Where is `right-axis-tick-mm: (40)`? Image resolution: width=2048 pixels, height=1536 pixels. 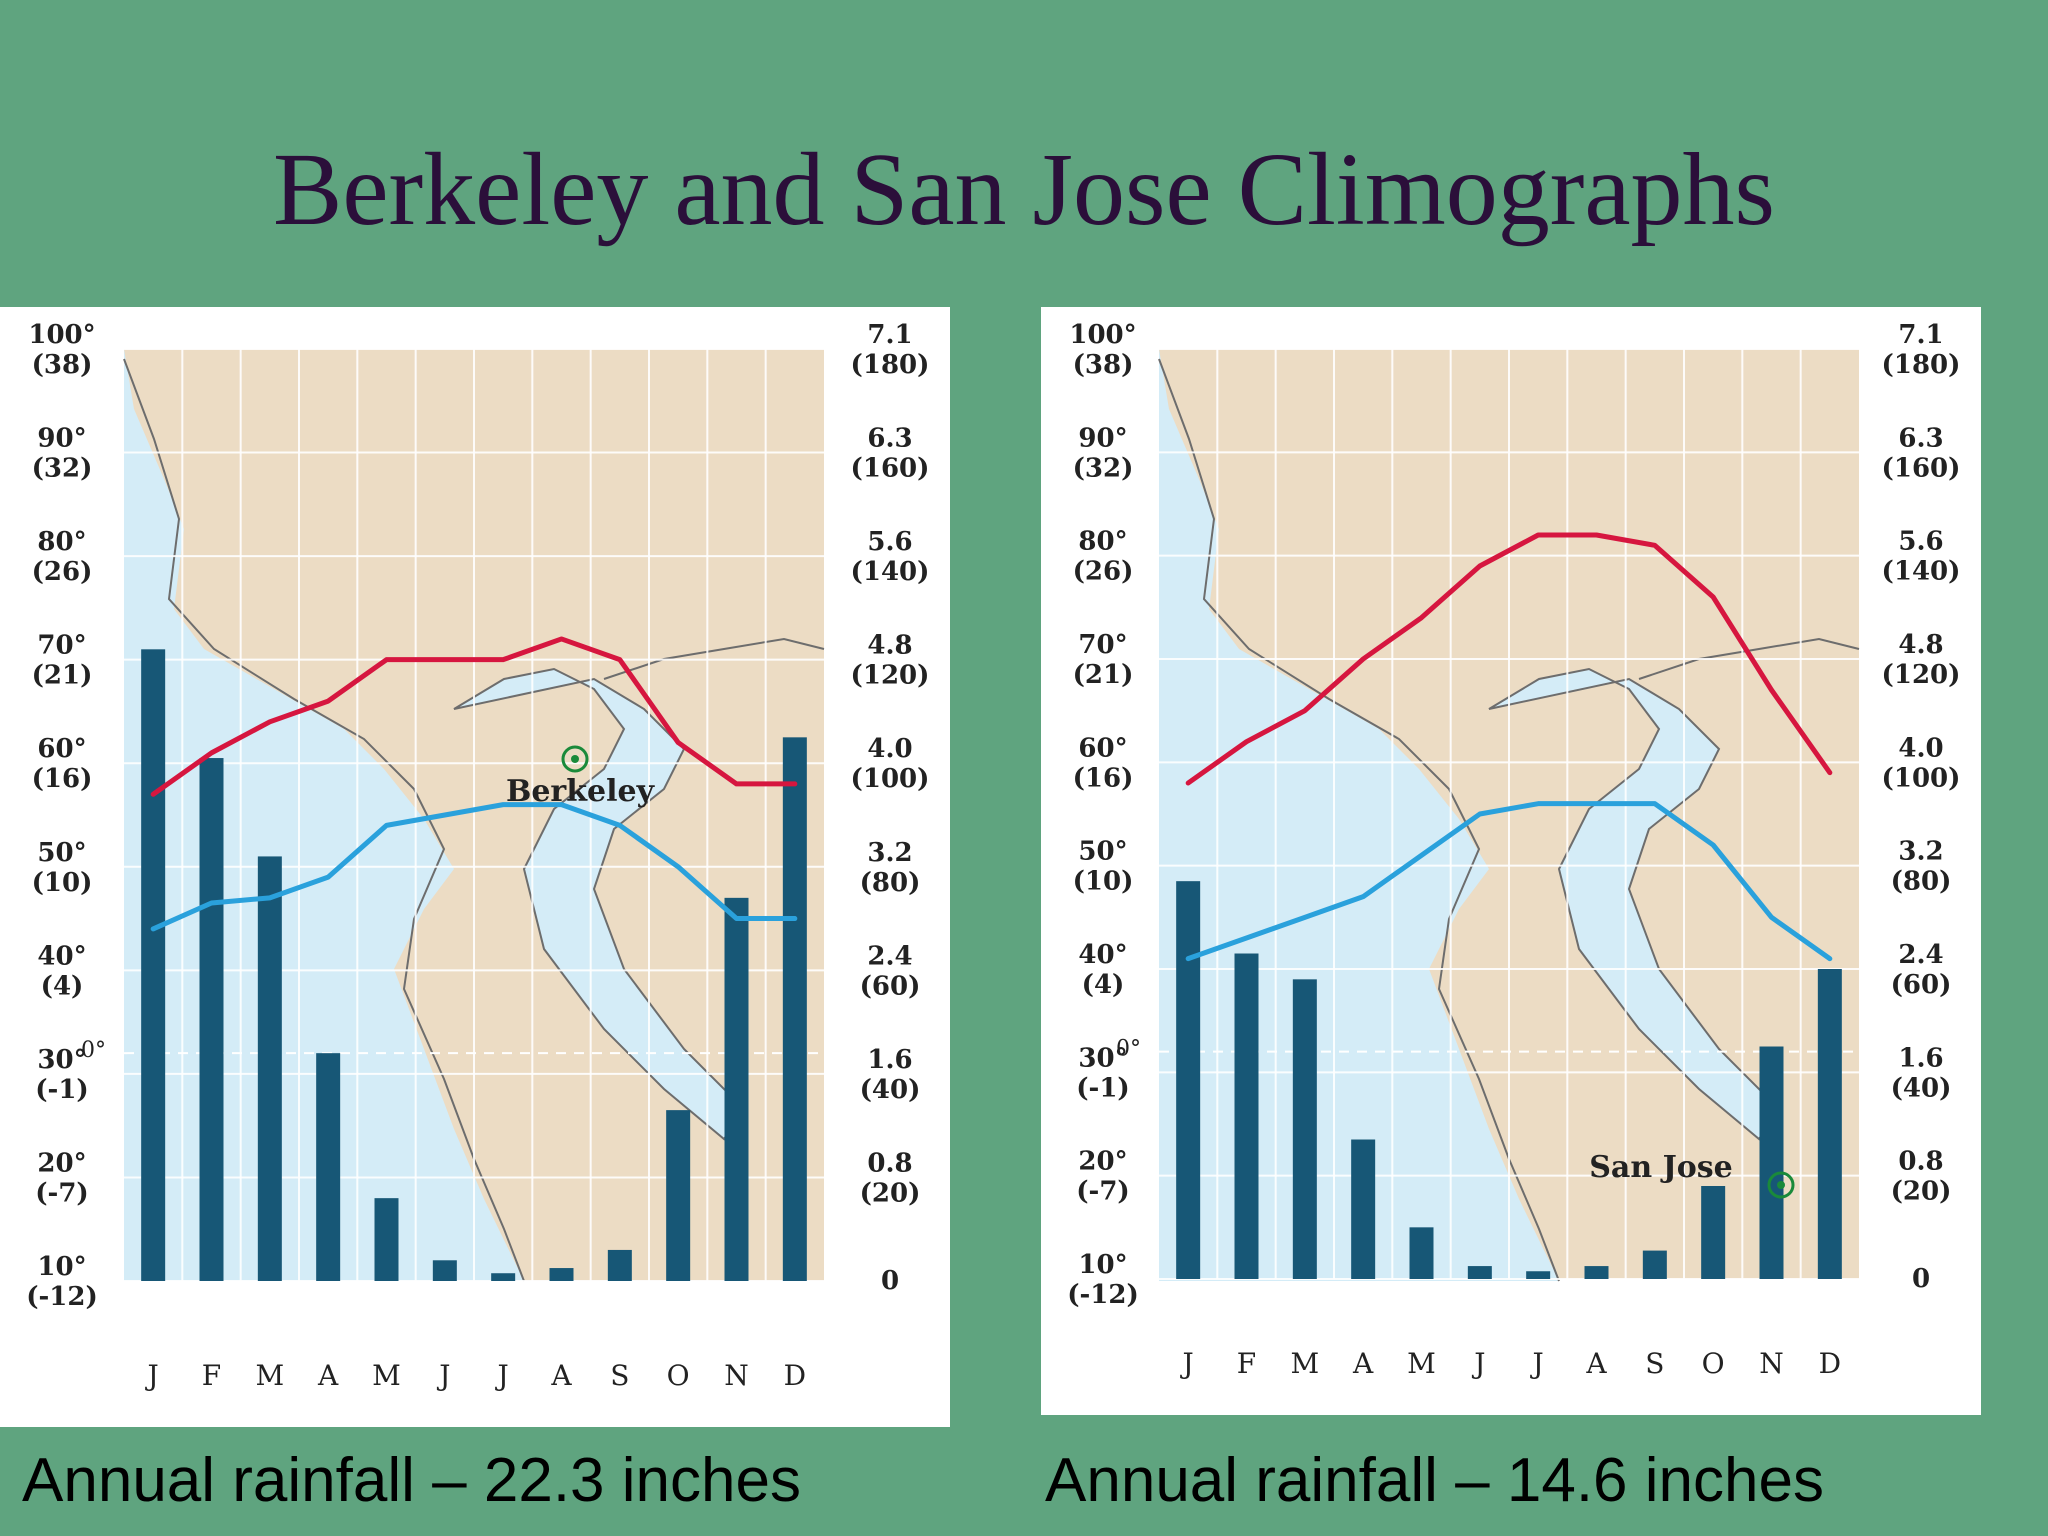 right-axis-tick-mm: (40) is located at coordinates (1921, 1088).